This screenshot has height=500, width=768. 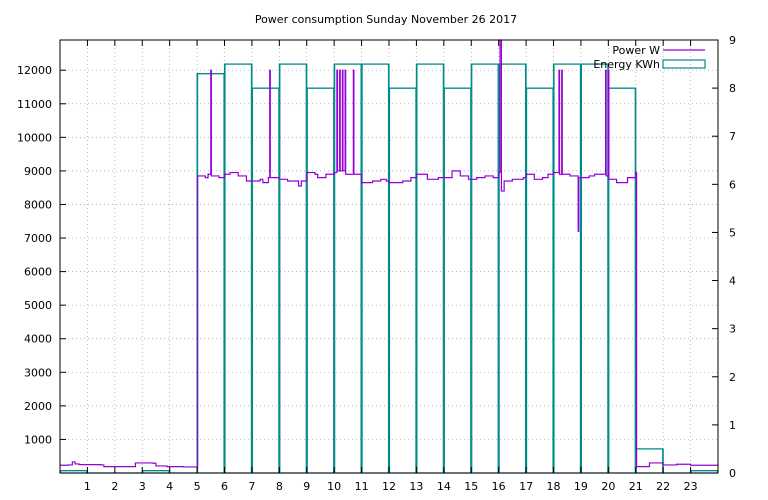 I want to click on x-tick-label: 23, so click(x=691, y=486).